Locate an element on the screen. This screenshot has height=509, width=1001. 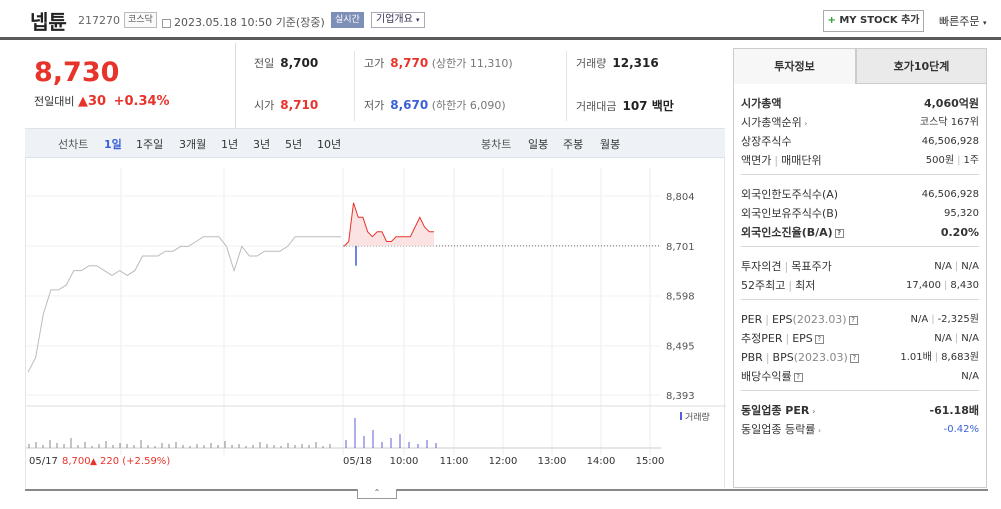
info-label-text: 동일업종 등락률 is located at coordinates (778, 429).